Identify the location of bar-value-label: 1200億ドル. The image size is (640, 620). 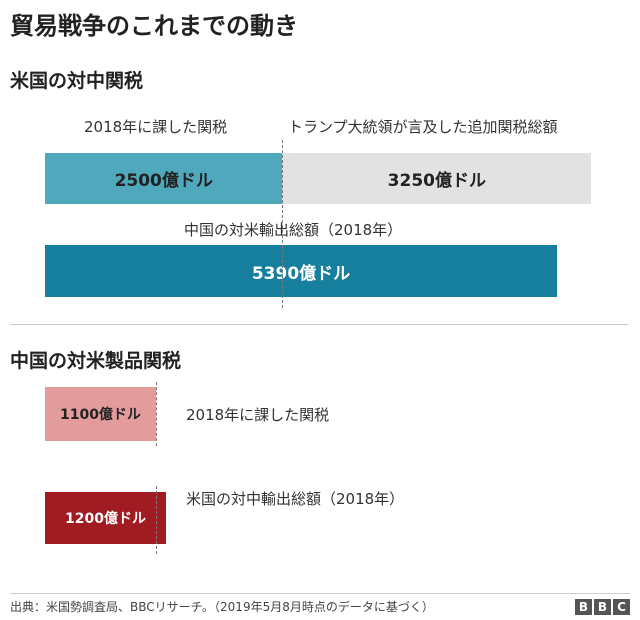
(105, 519).